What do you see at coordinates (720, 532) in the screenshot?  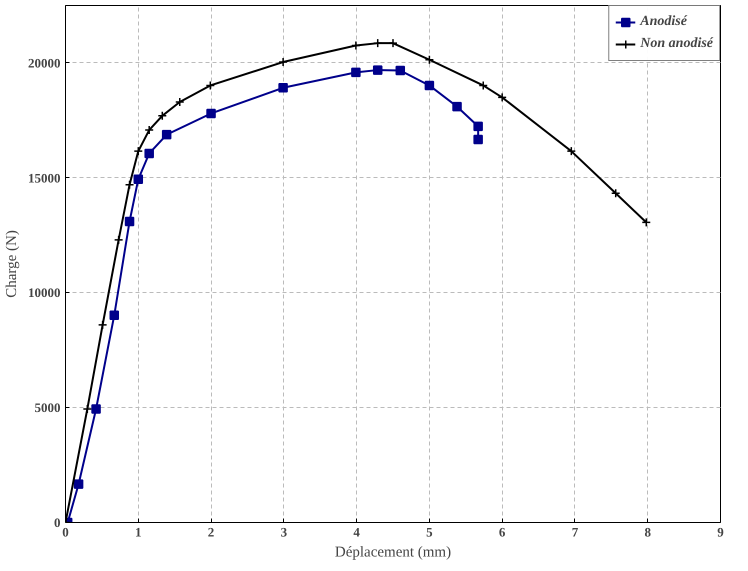 I see `x-tick-label: 9` at bounding box center [720, 532].